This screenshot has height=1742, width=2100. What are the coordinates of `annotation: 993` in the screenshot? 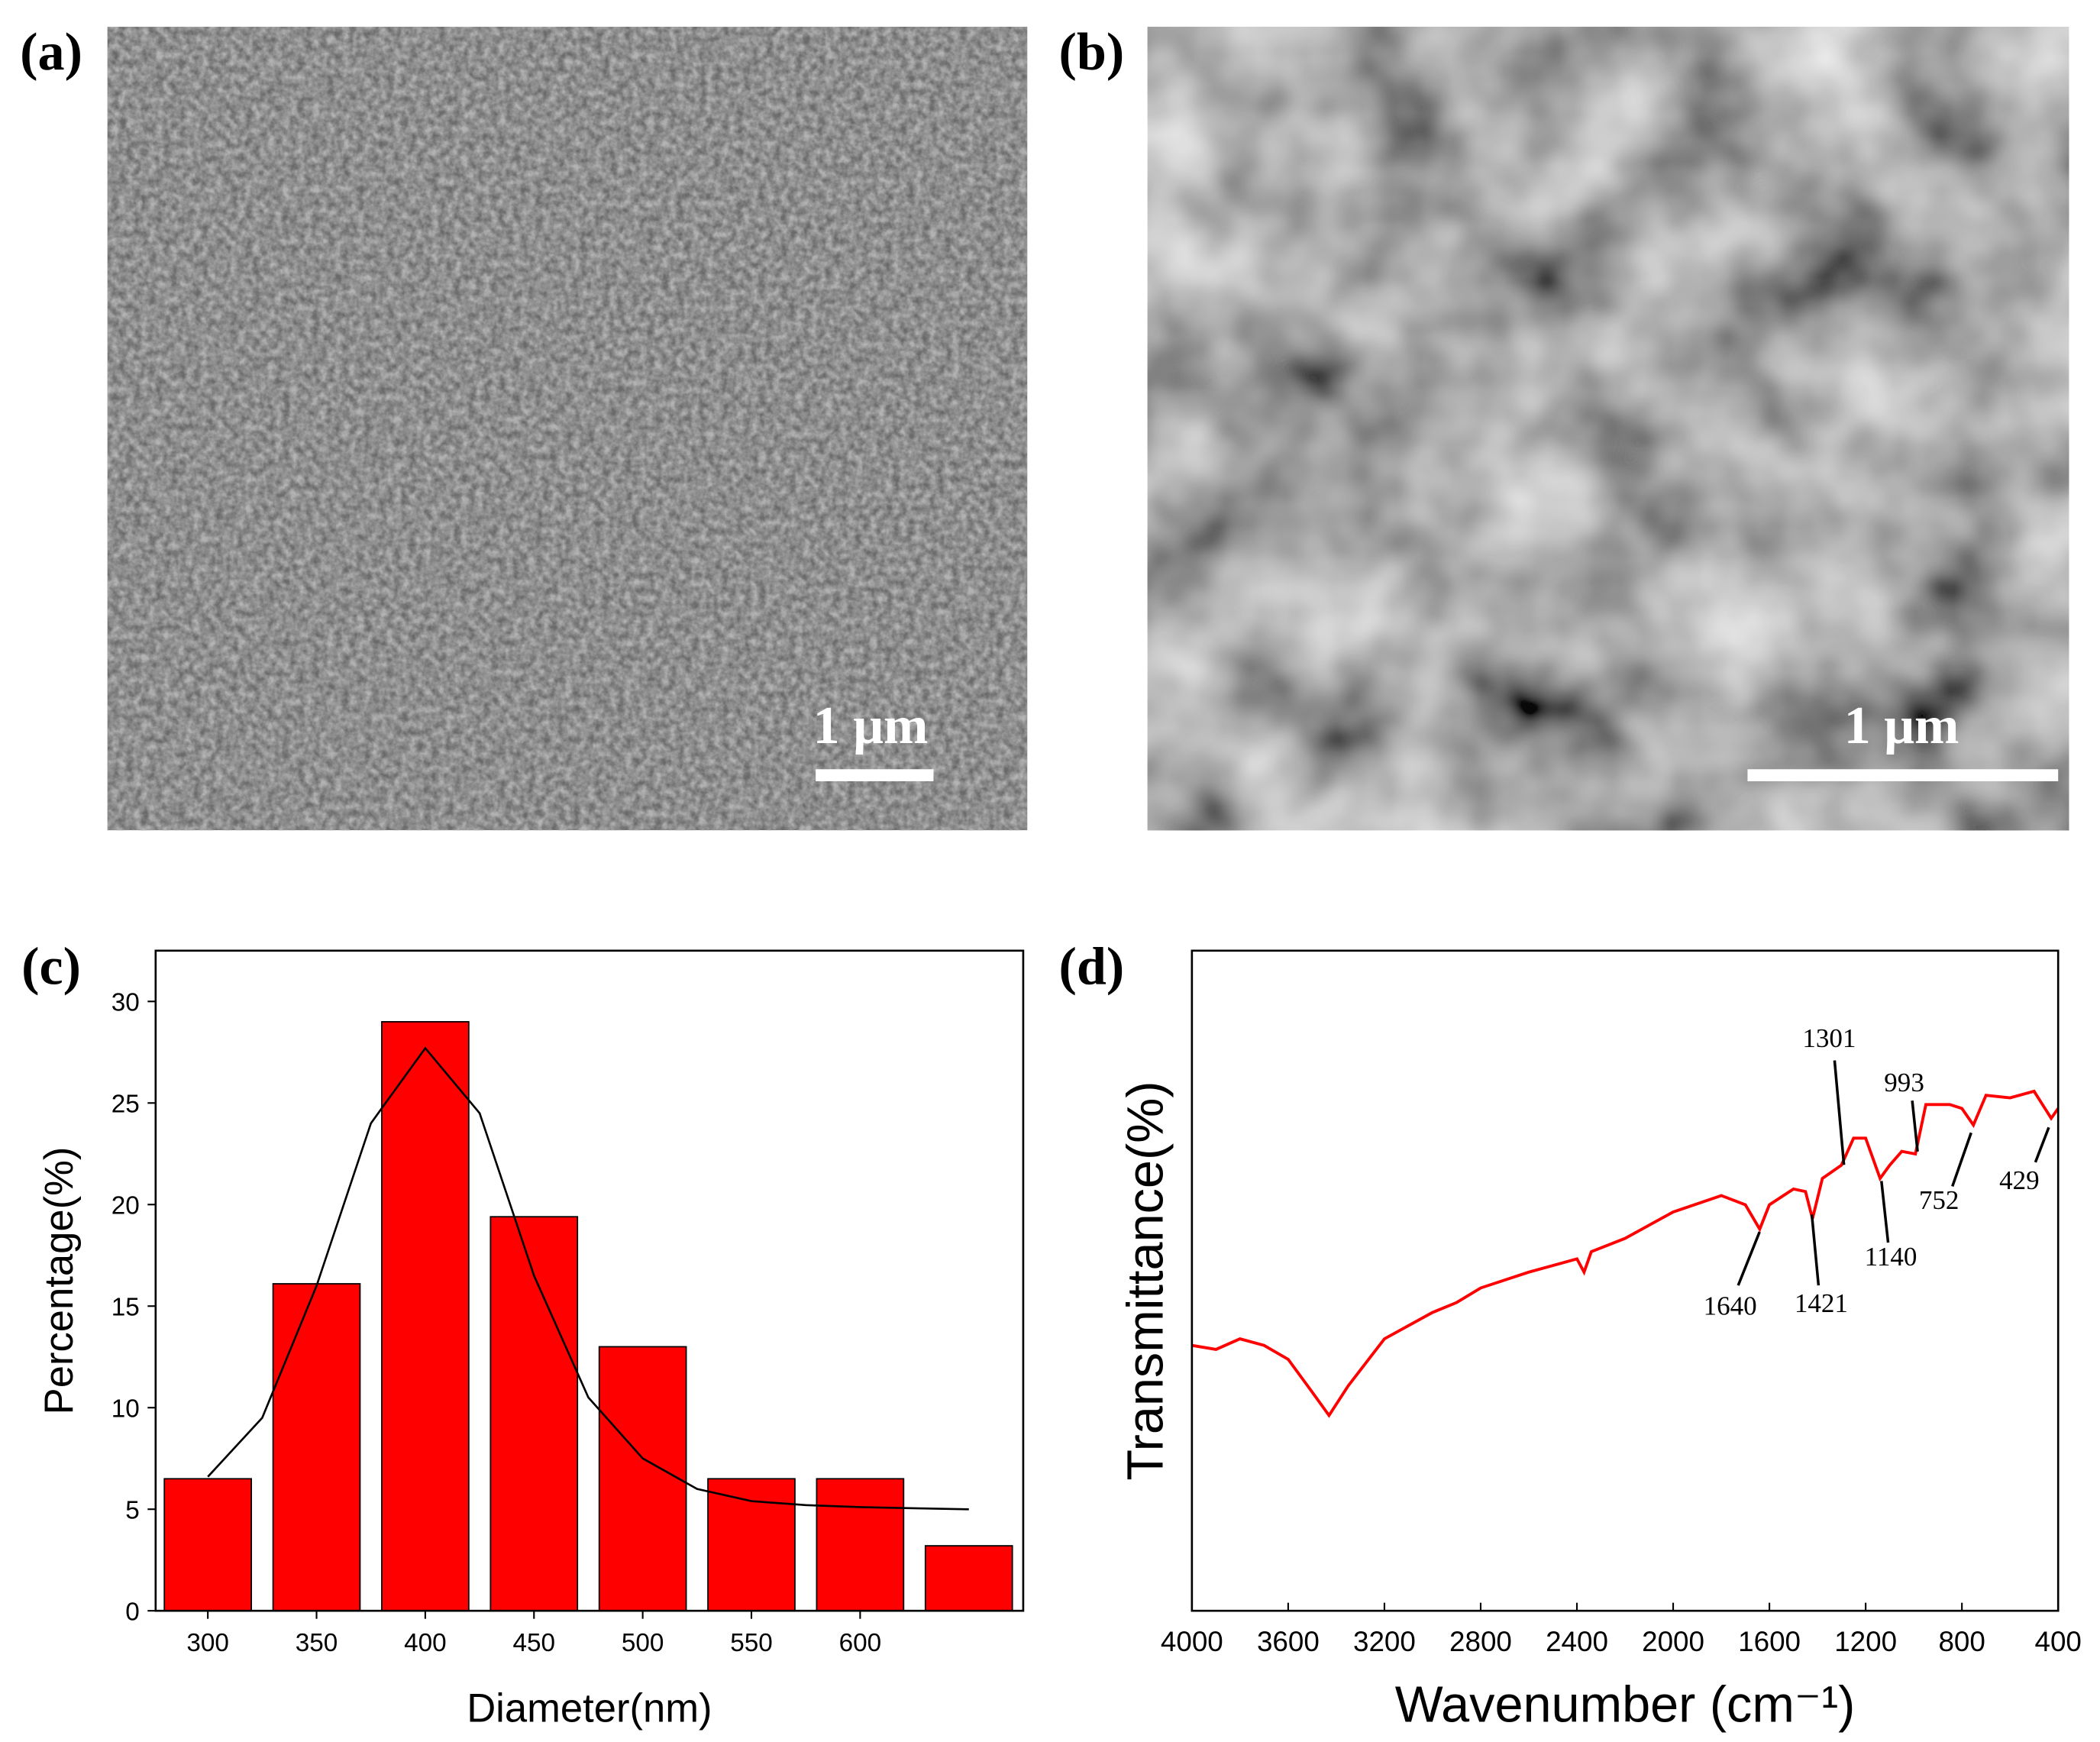 It's located at (1904, 1082).